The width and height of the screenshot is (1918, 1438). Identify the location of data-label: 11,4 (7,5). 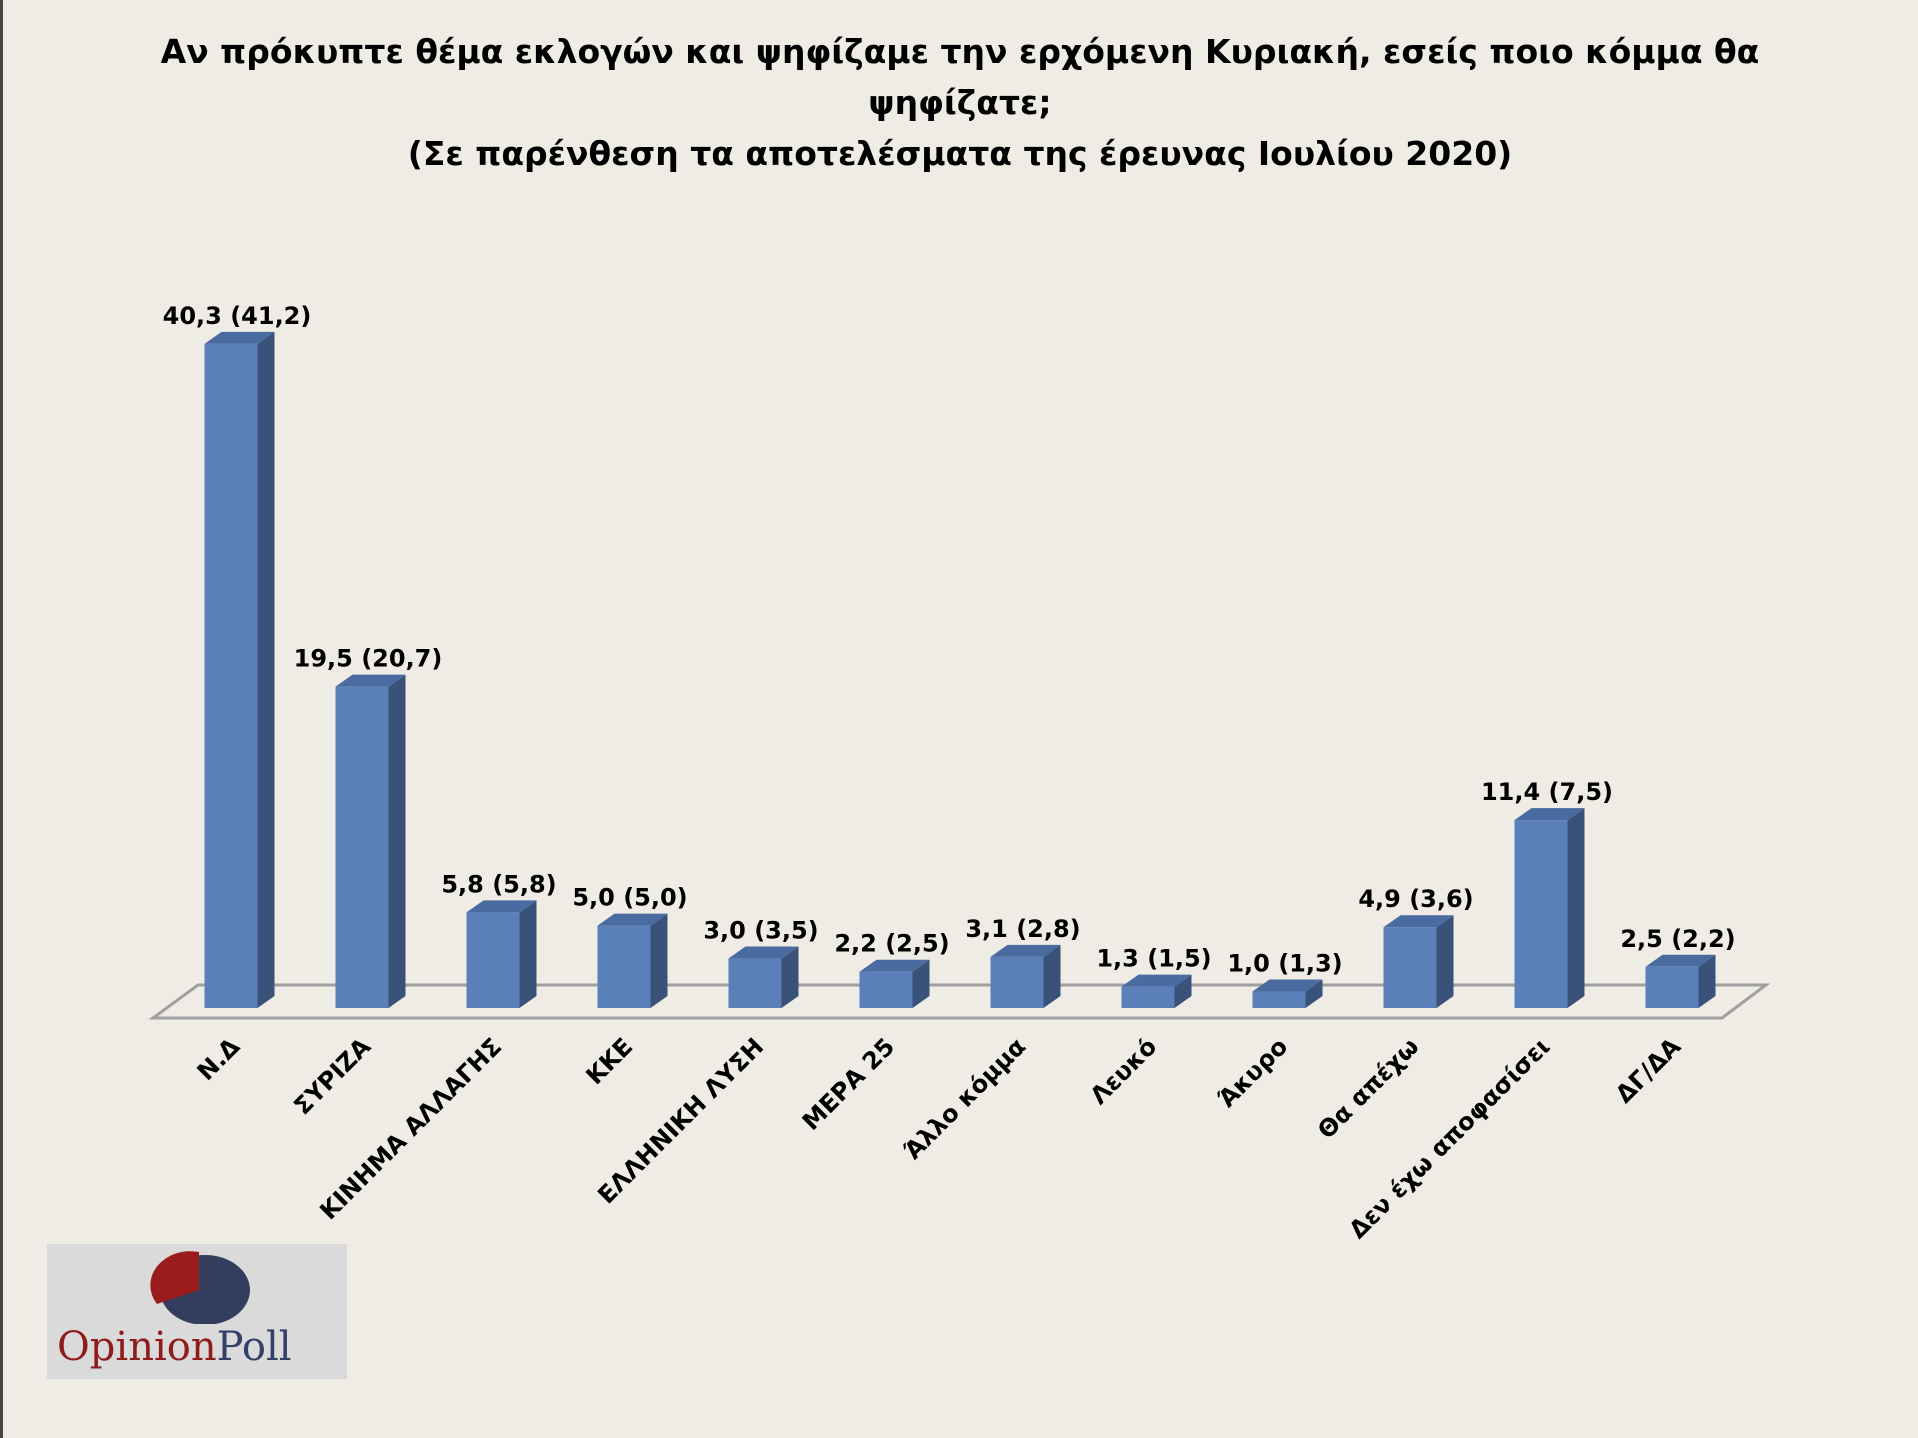
(1547, 792).